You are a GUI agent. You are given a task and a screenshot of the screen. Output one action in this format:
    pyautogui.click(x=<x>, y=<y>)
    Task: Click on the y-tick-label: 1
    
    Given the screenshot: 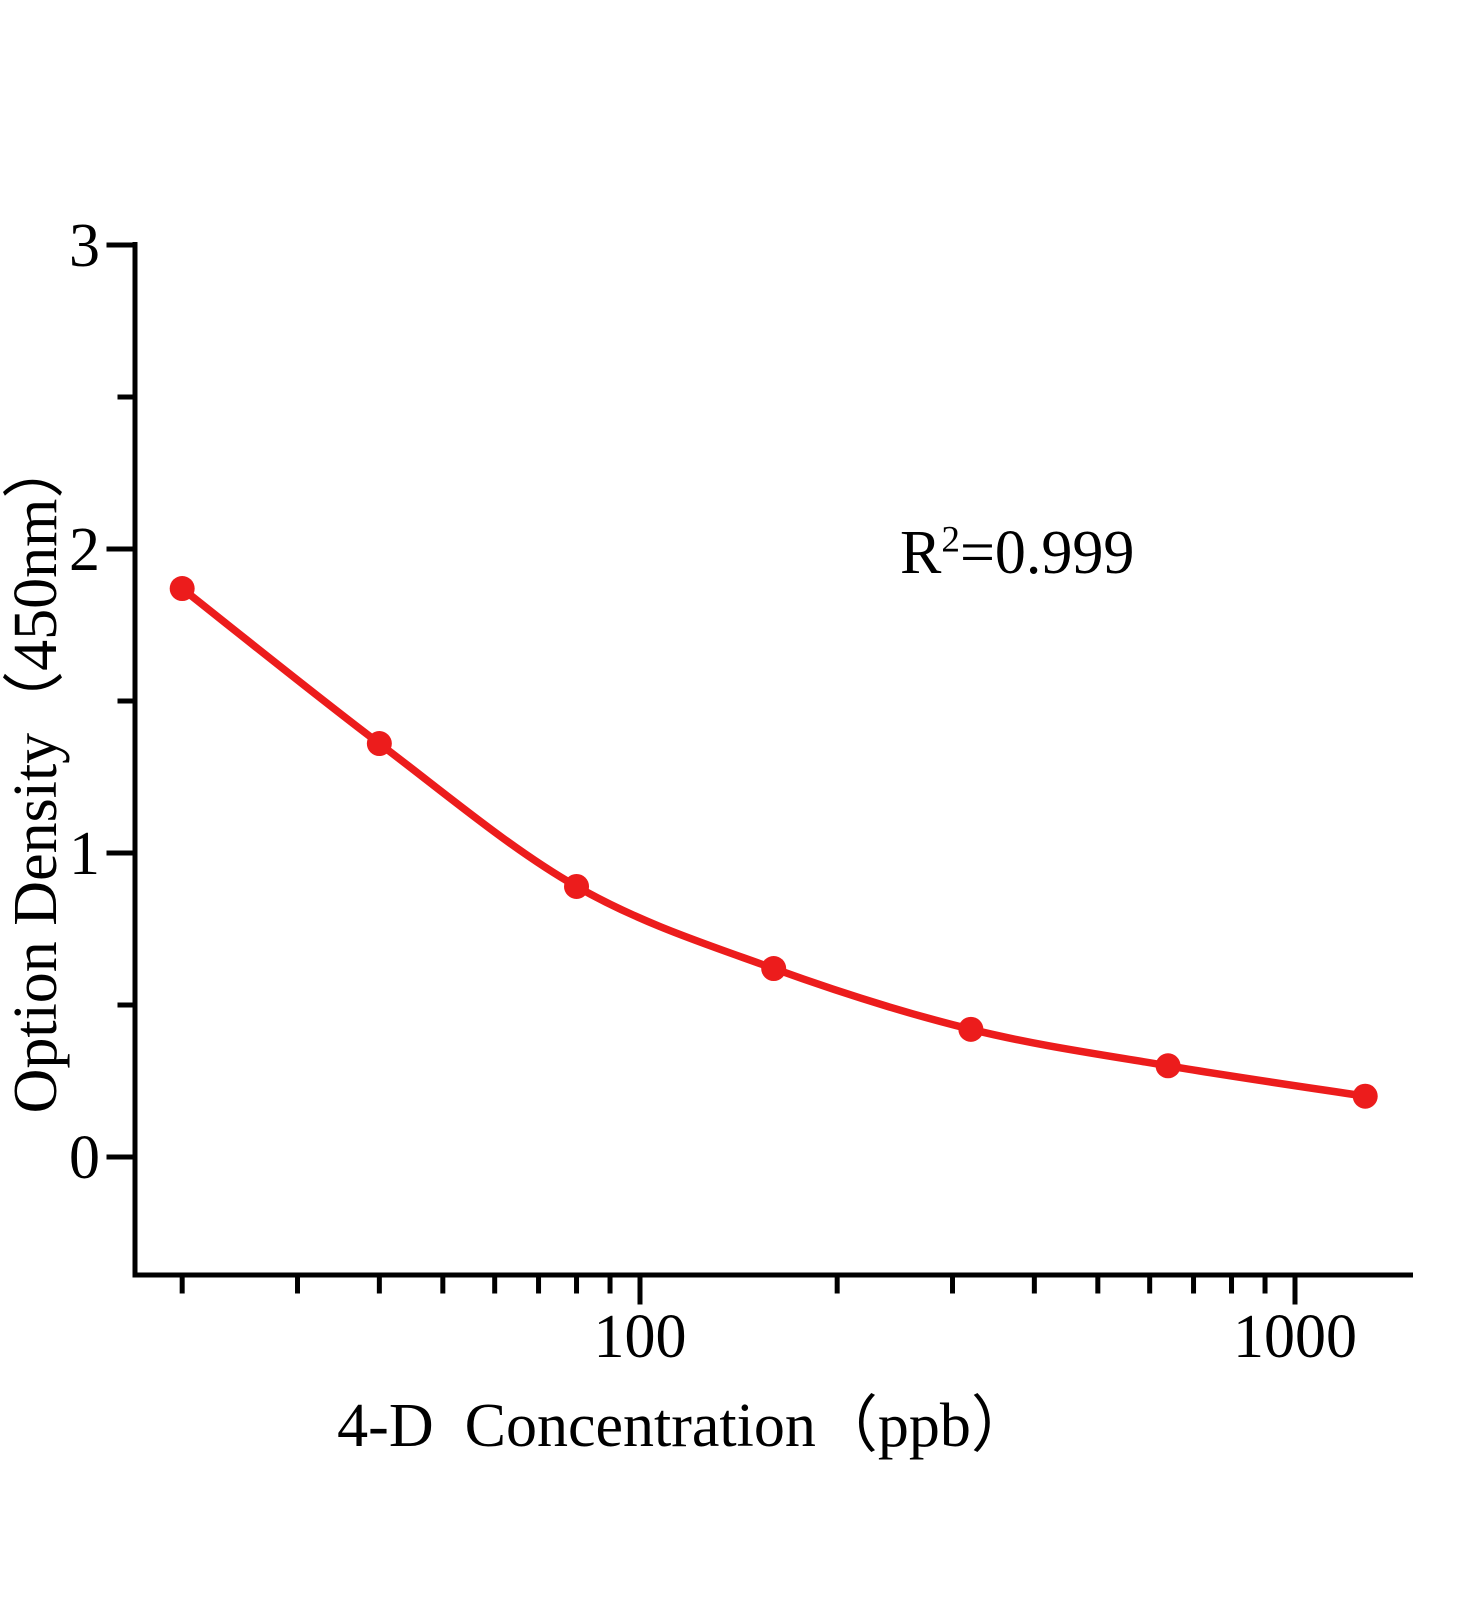 What is the action you would take?
    pyautogui.click(x=84, y=854)
    